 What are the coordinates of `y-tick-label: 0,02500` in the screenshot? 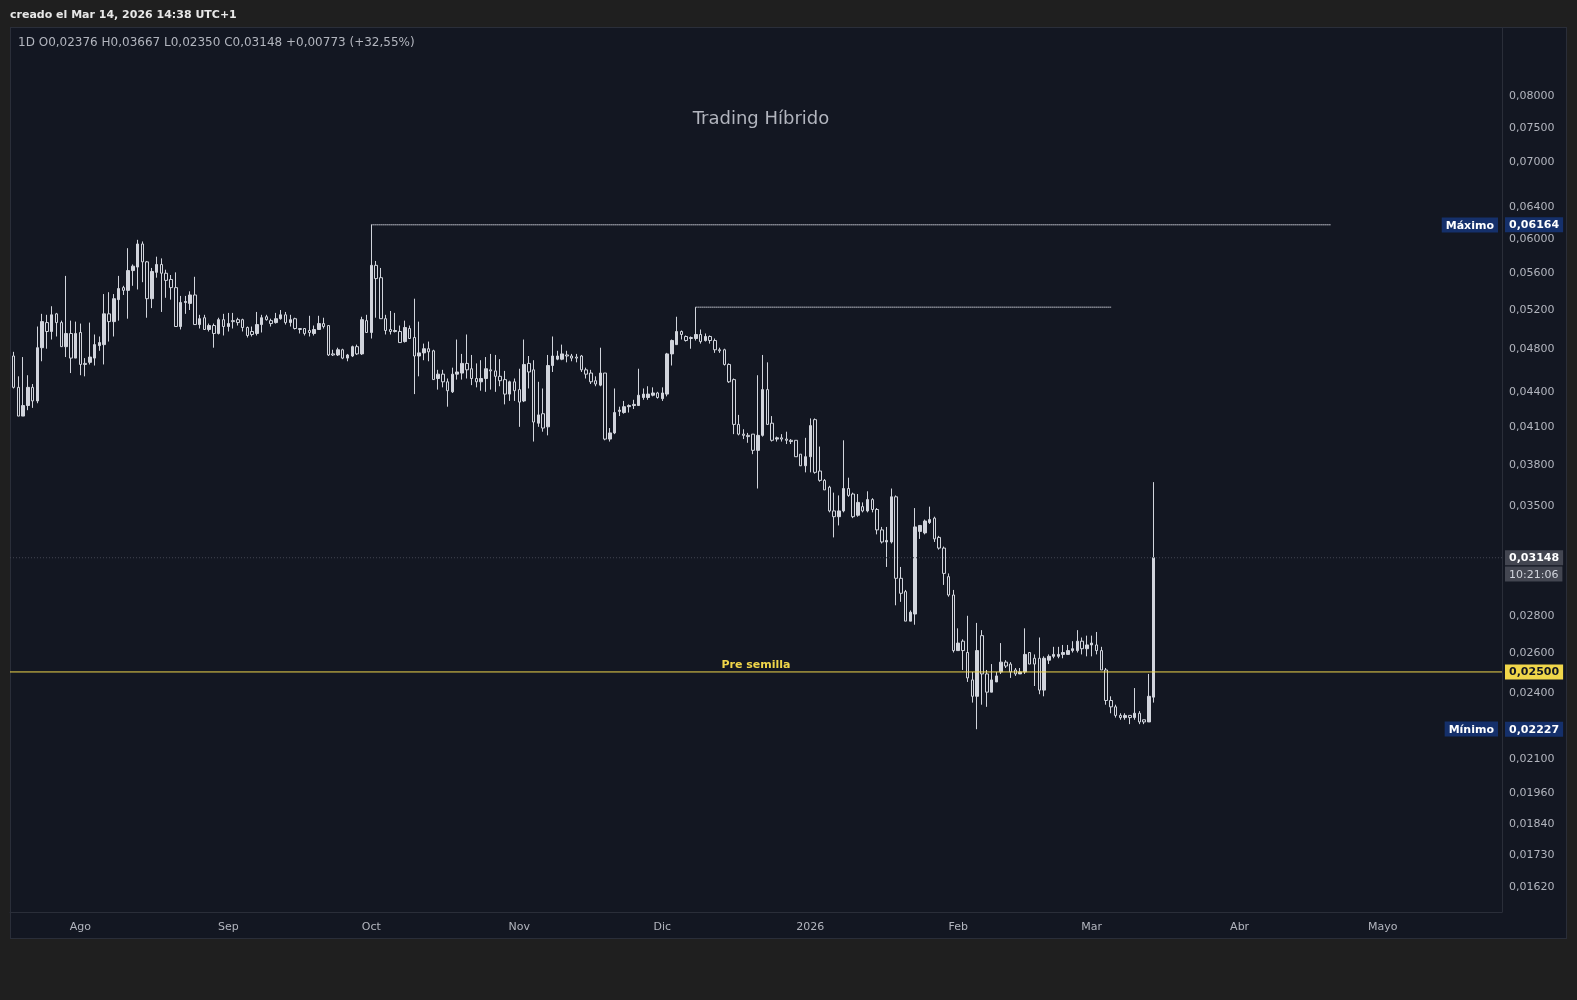 It's located at (1534, 672).